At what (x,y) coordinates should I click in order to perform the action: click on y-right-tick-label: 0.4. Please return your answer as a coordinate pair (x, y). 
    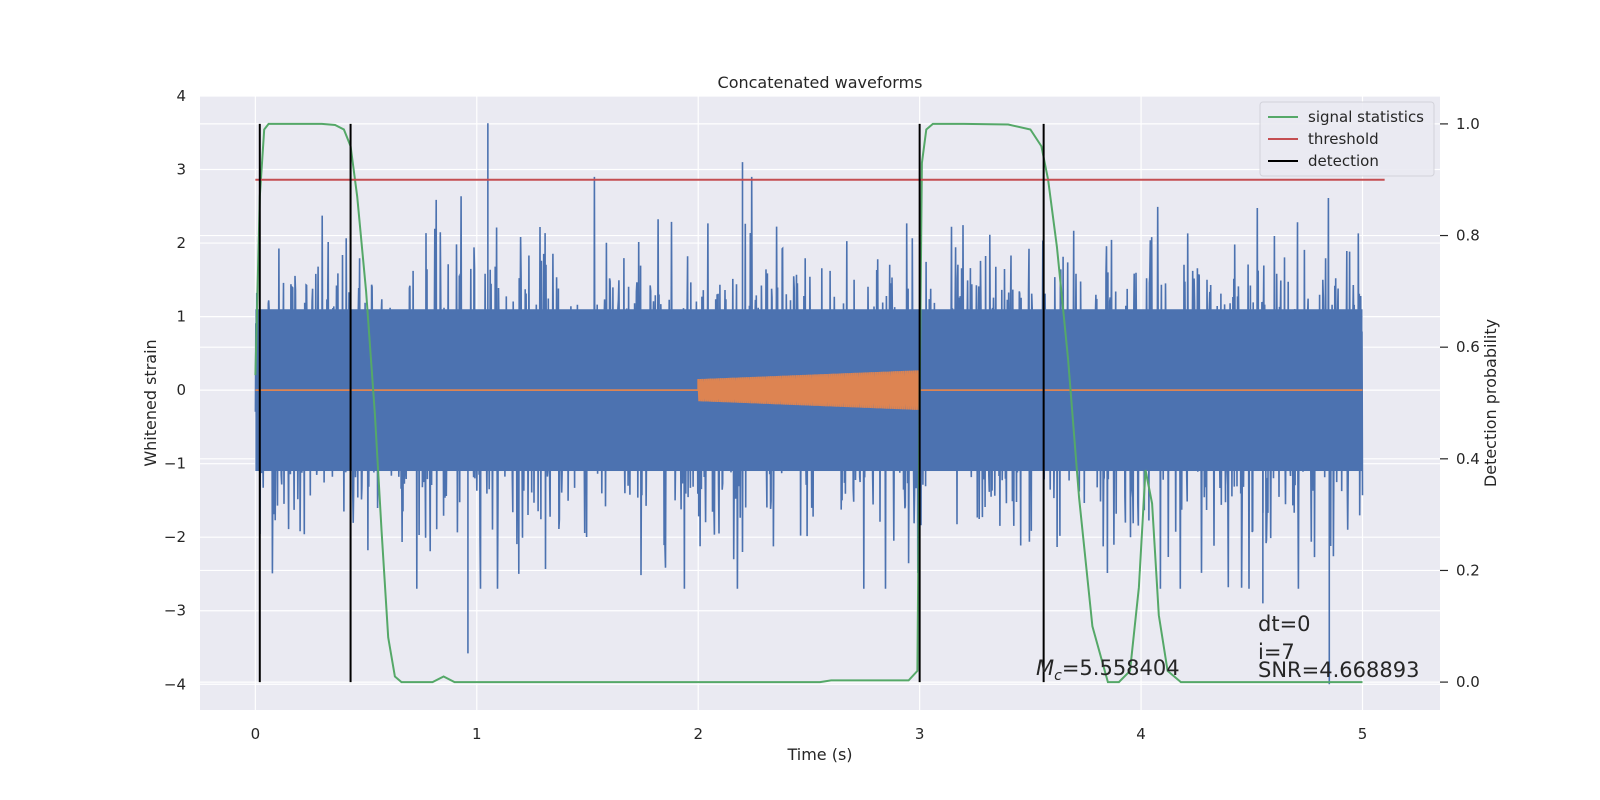
    Looking at the image, I should click on (1468, 459).